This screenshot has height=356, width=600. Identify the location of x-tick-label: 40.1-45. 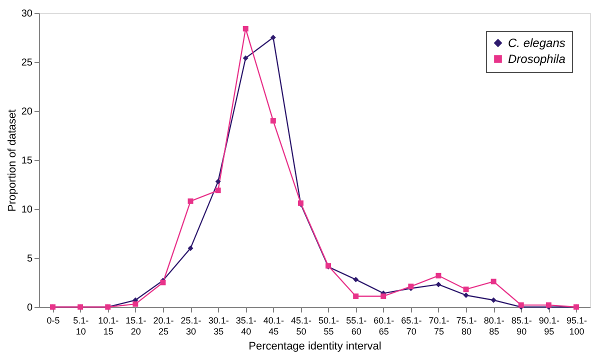
(273, 326).